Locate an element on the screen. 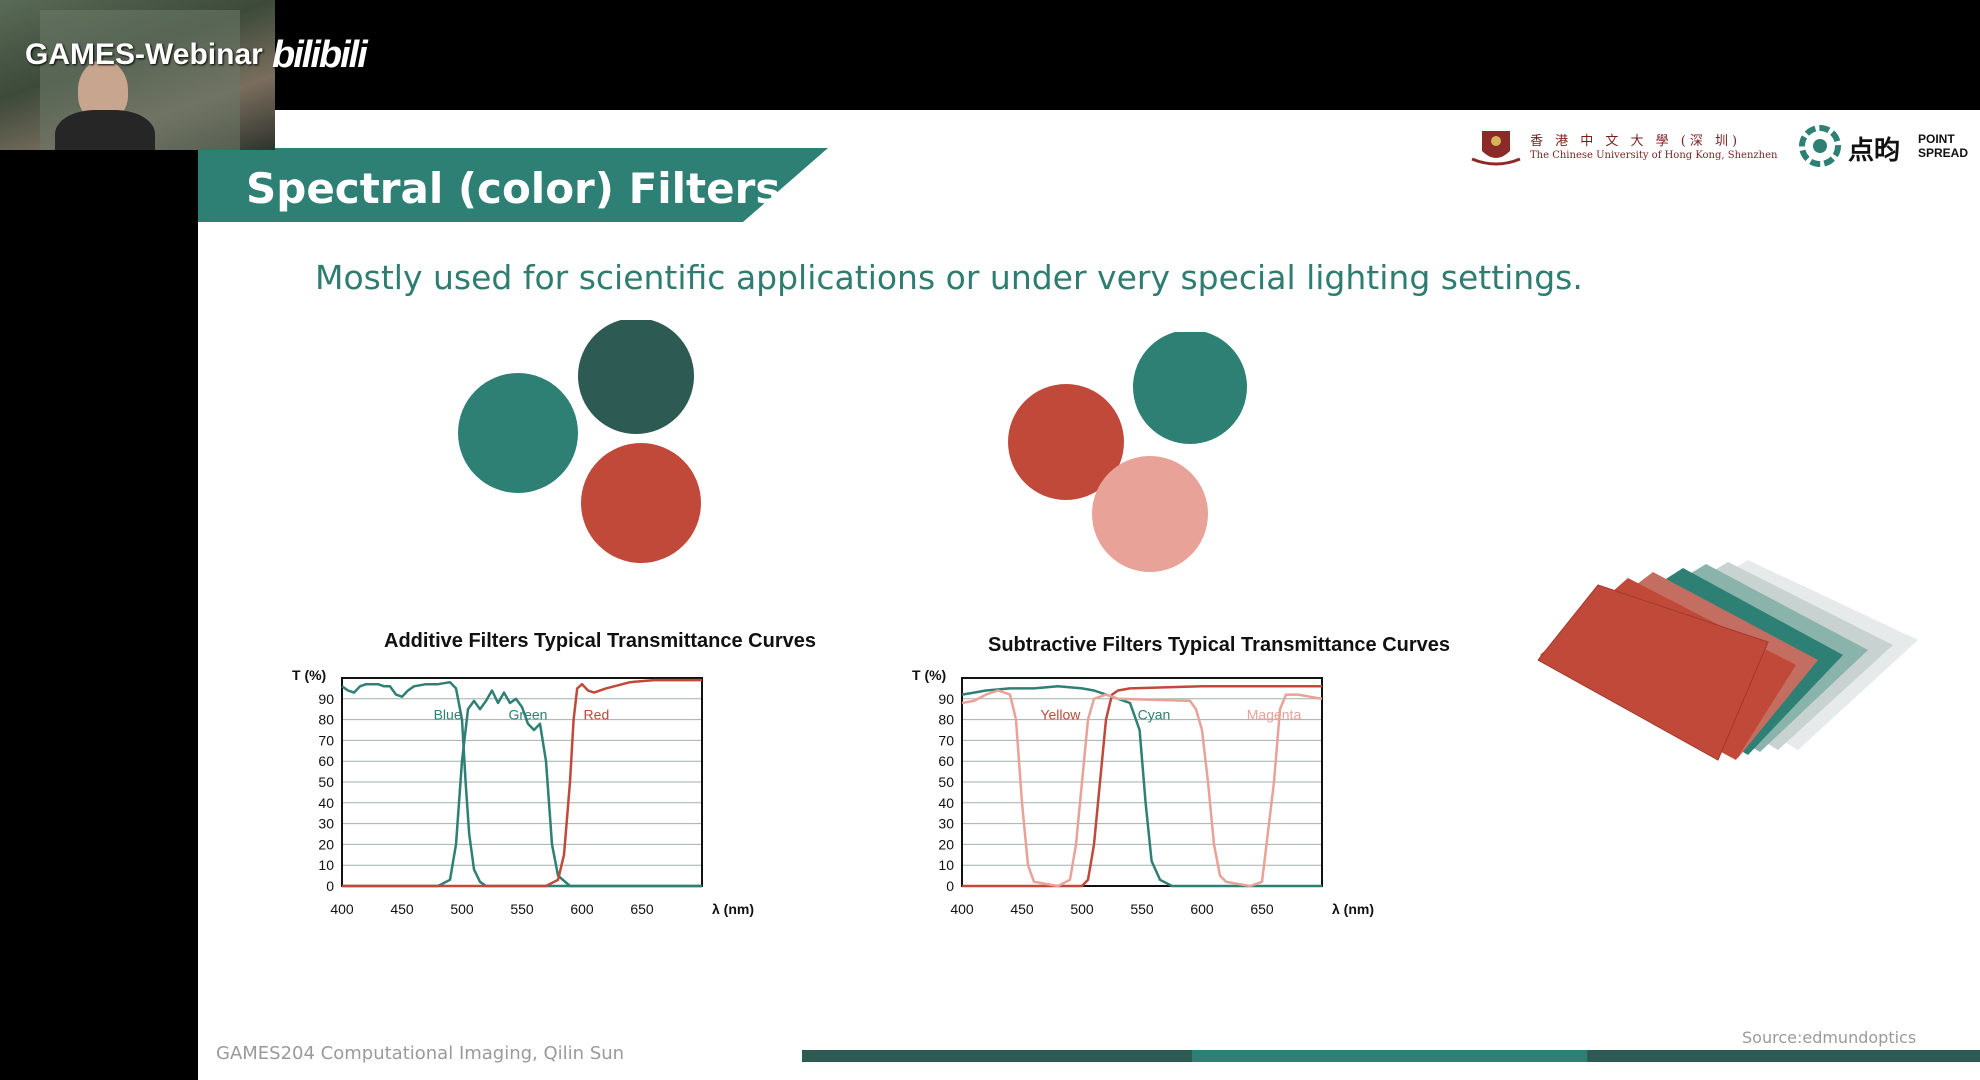 This screenshot has height=1080, width=1980. series-line-red is located at coordinates (522, 783).